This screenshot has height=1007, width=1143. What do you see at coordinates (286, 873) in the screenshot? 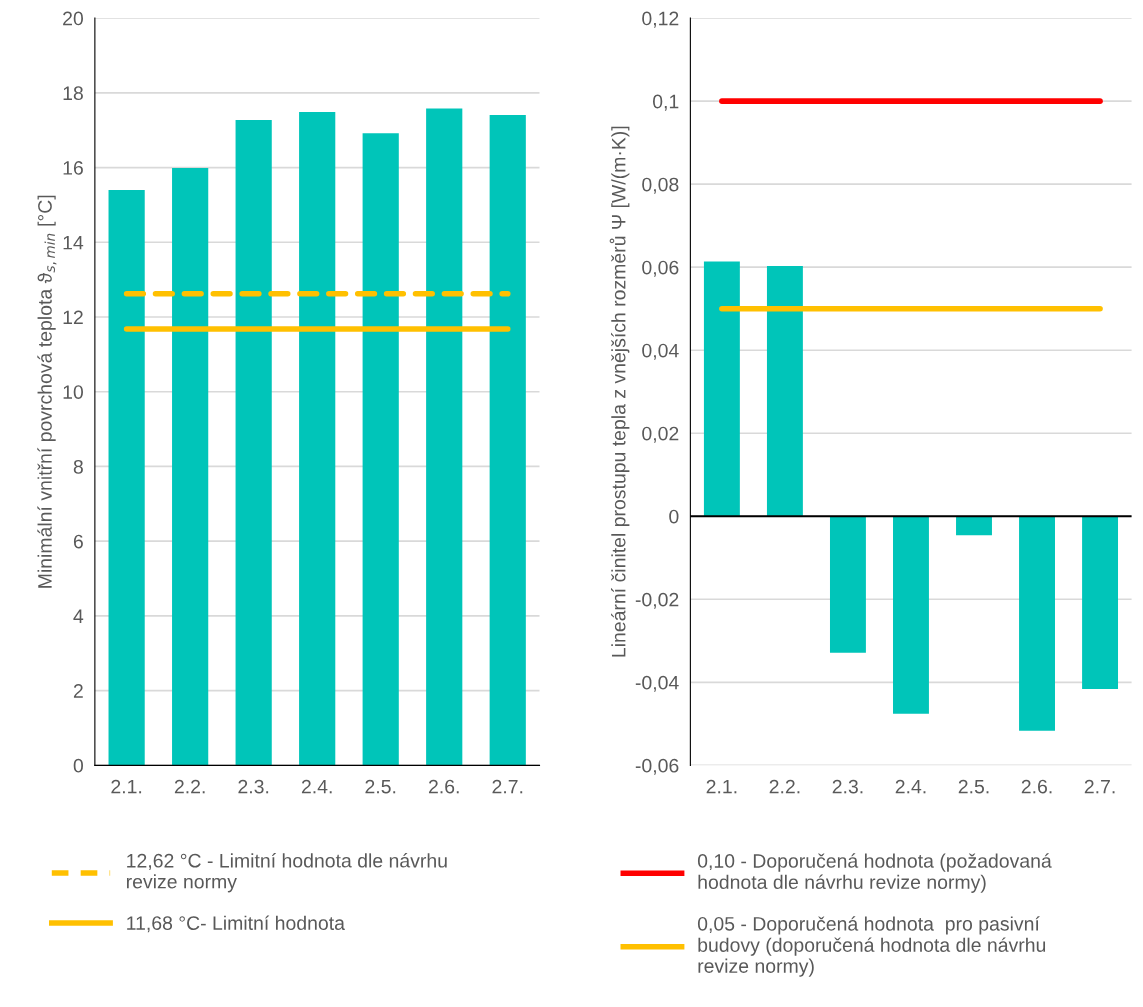
I see `legend-label: 12,62 °C - Limitní hodnota dle návrhu revize normy` at bounding box center [286, 873].